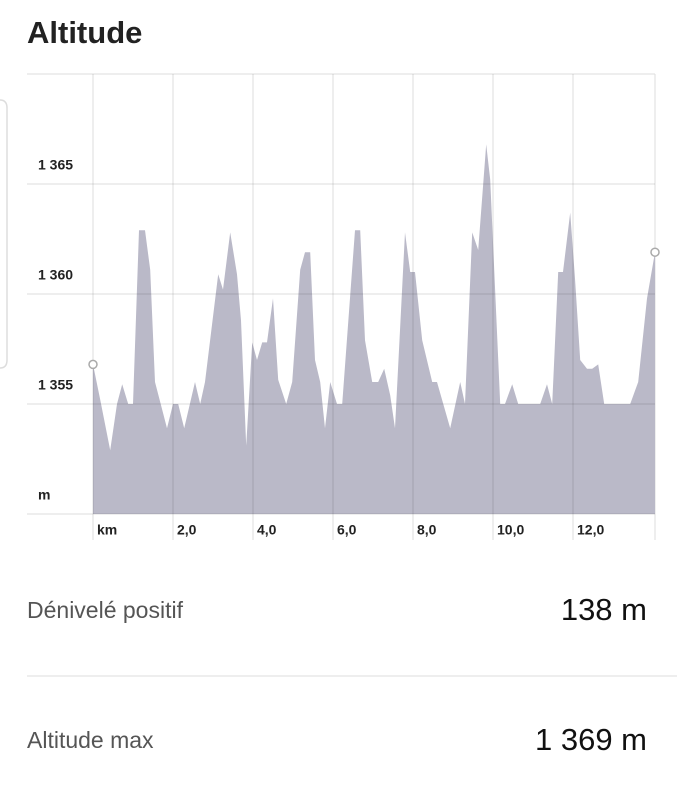 The height and width of the screenshot is (800, 677). I want to click on stat-label: Dénivelé positif, so click(105, 610).